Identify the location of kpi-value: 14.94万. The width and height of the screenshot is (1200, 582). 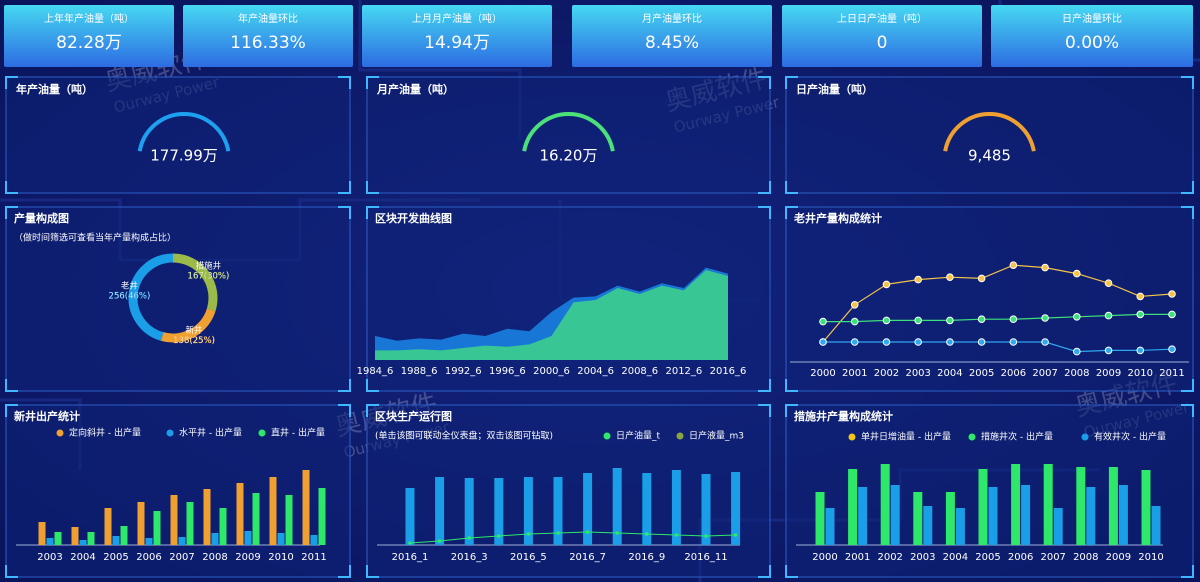
(457, 43).